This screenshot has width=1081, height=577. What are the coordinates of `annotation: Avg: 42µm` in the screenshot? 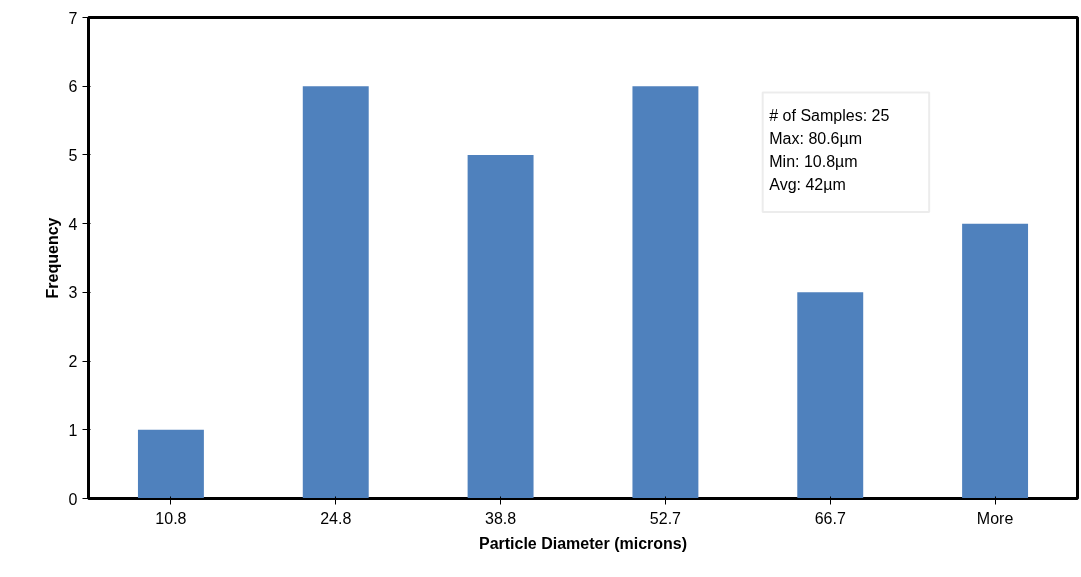 It's located at (807, 184).